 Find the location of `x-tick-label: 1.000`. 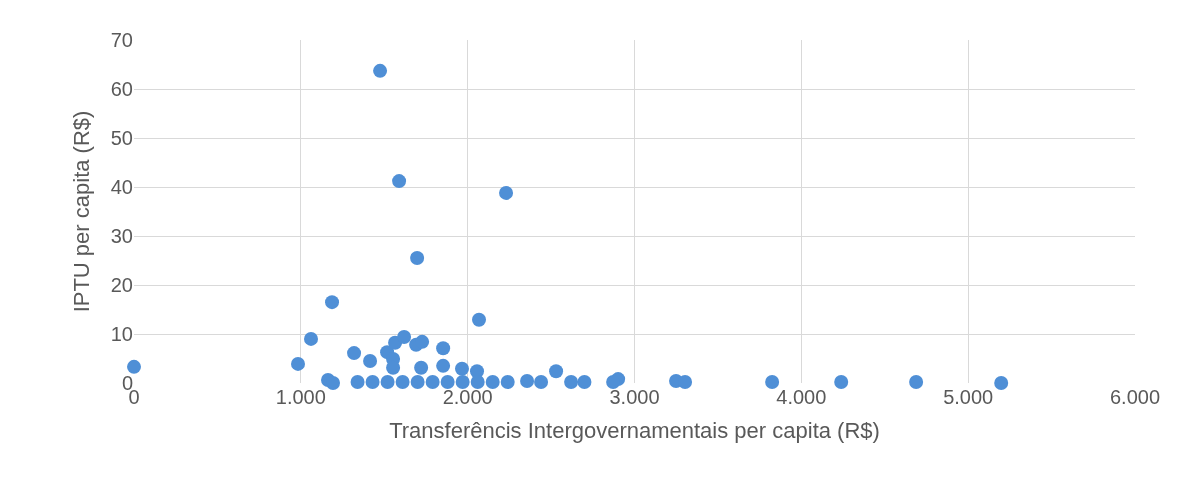

x-tick-label: 1.000 is located at coordinates (300, 397).